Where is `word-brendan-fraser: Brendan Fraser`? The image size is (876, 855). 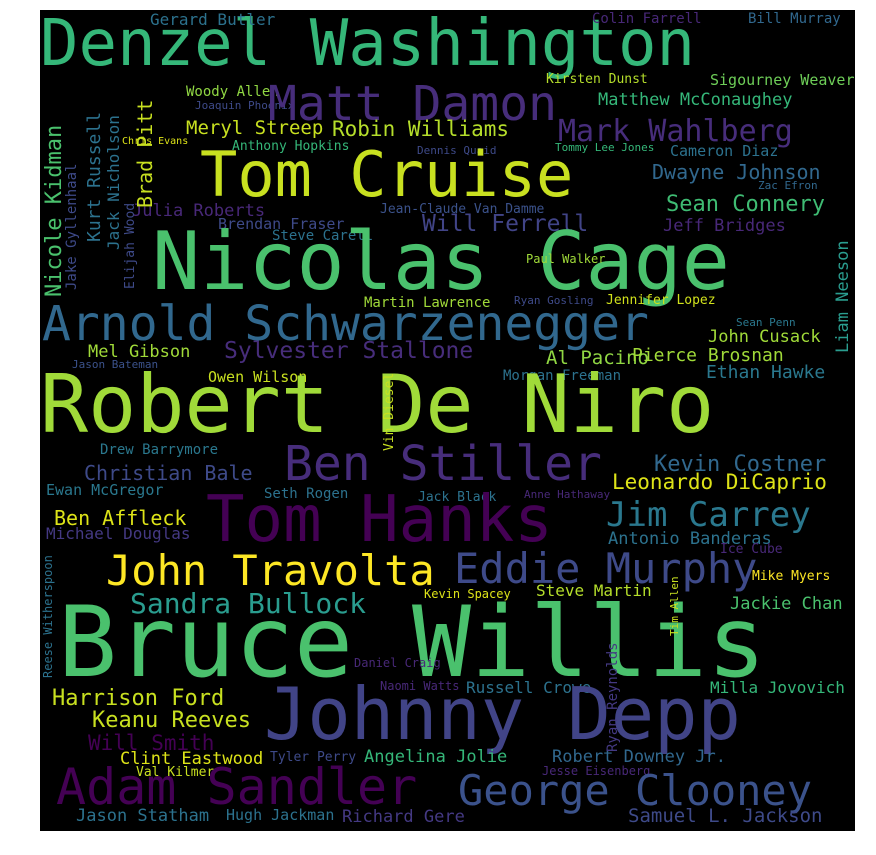
word-brendan-fraser: Brendan Fraser is located at coordinates (281, 224).